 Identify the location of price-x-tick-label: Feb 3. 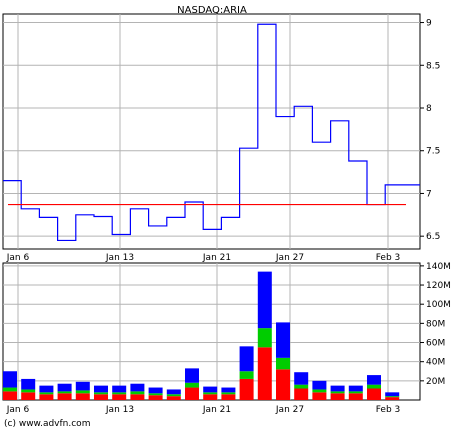
(388, 258).